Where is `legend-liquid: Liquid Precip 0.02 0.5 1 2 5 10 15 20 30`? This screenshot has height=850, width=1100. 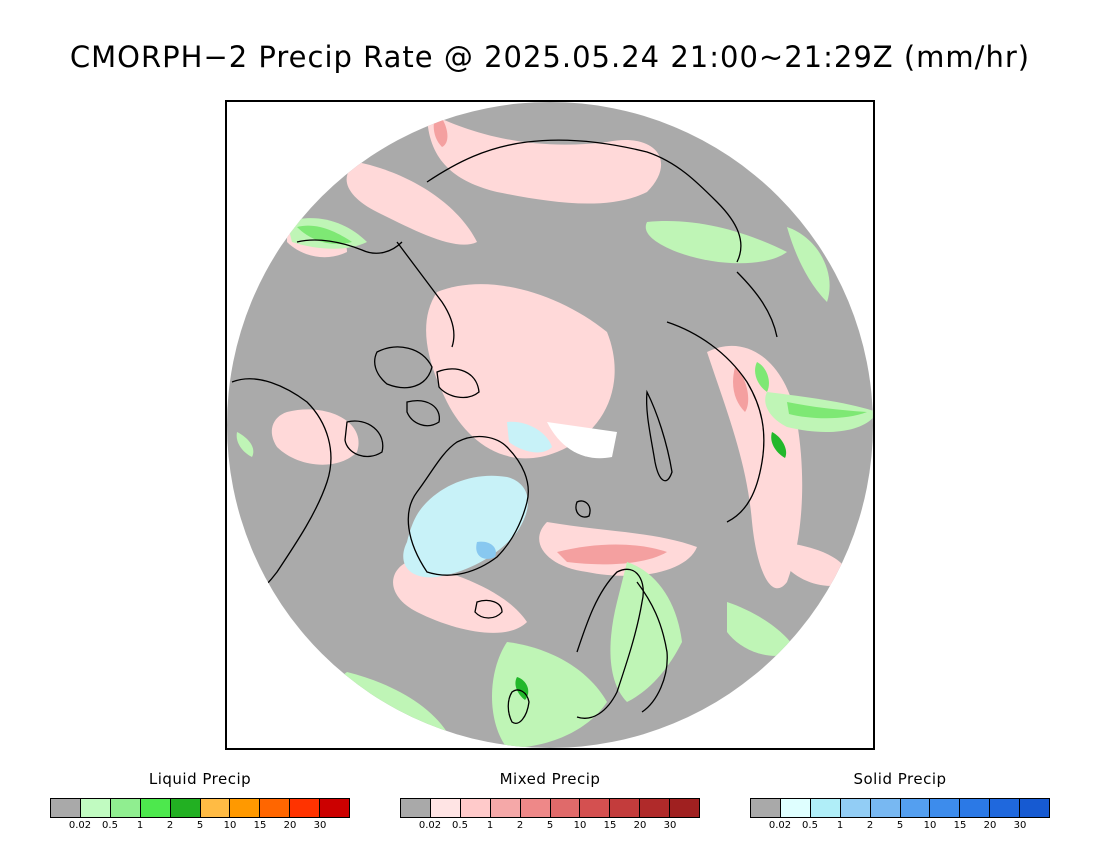
legend-liquid: Liquid Precip 0.02 0.5 1 2 5 10 15 20 30 is located at coordinates (200, 801).